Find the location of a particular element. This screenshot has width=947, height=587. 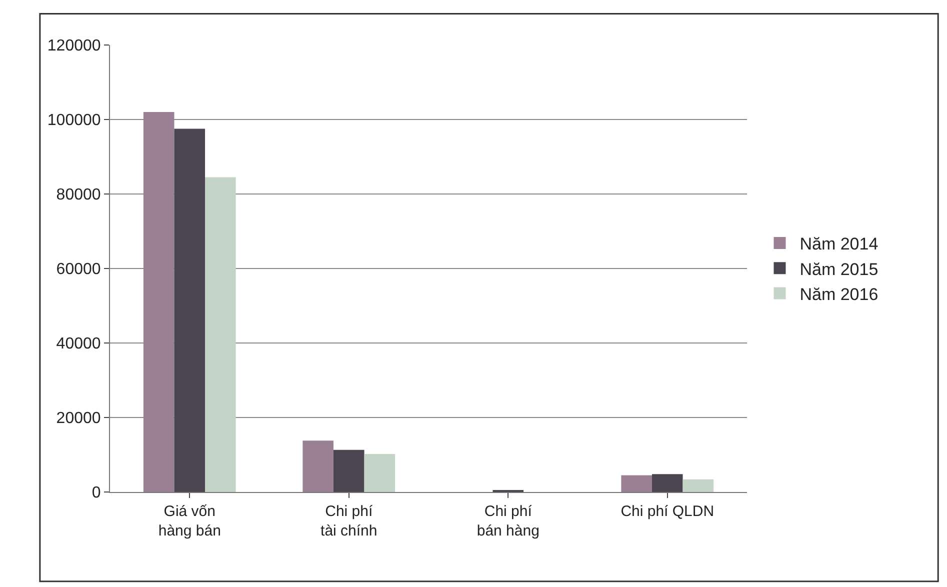

y-tick-label: 100000 is located at coordinates (74, 121).